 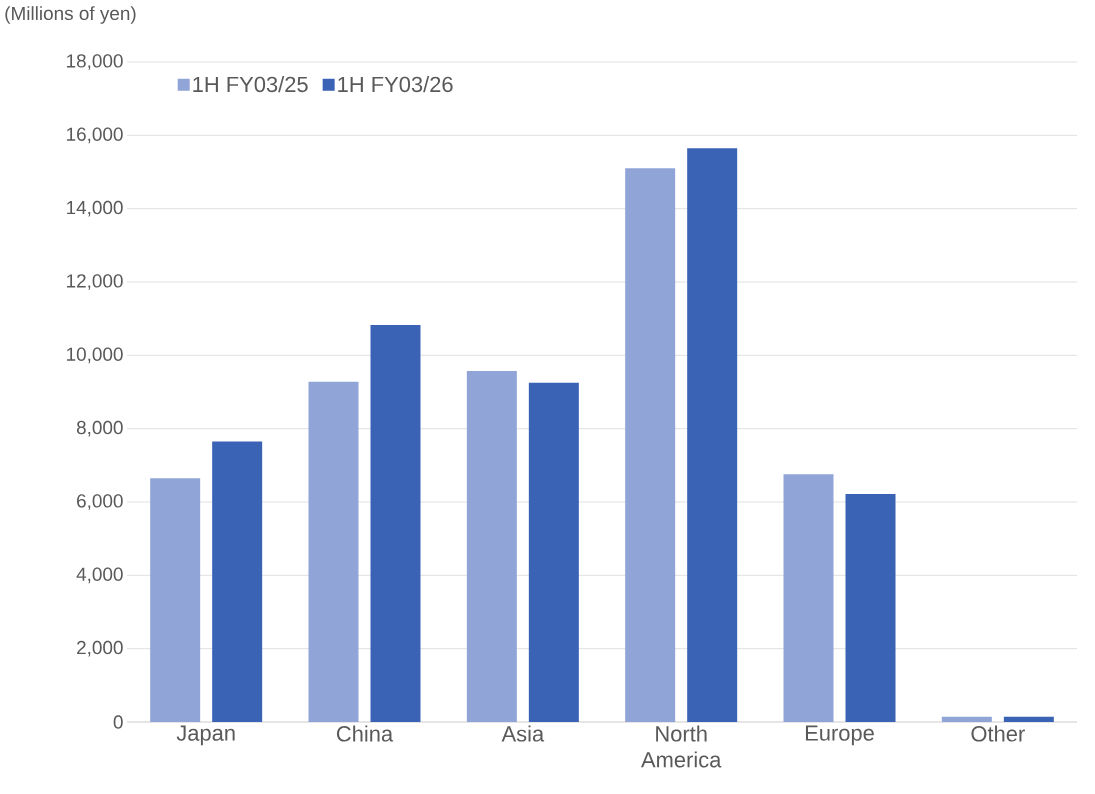 What do you see at coordinates (70, 15) in the screenshot?
I see `y-axis-title: (Millions of yen)` at bounding box center [70, 15].